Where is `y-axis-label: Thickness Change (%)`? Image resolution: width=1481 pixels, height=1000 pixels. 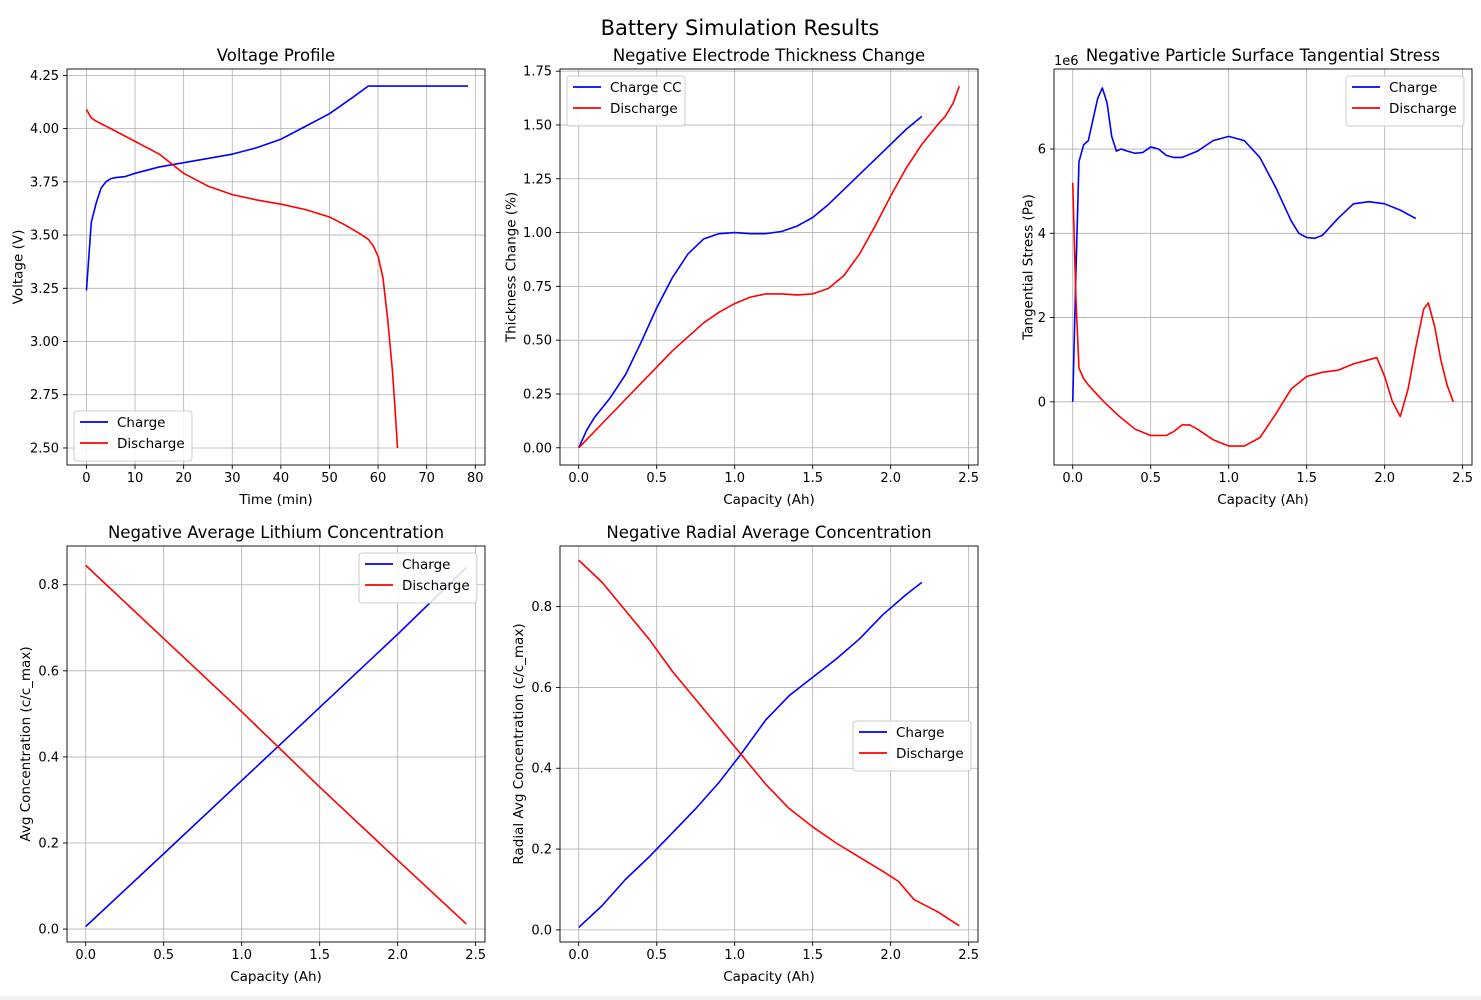 y-axis-label: Thickness Change (%) is located at coordinates (512, 267).